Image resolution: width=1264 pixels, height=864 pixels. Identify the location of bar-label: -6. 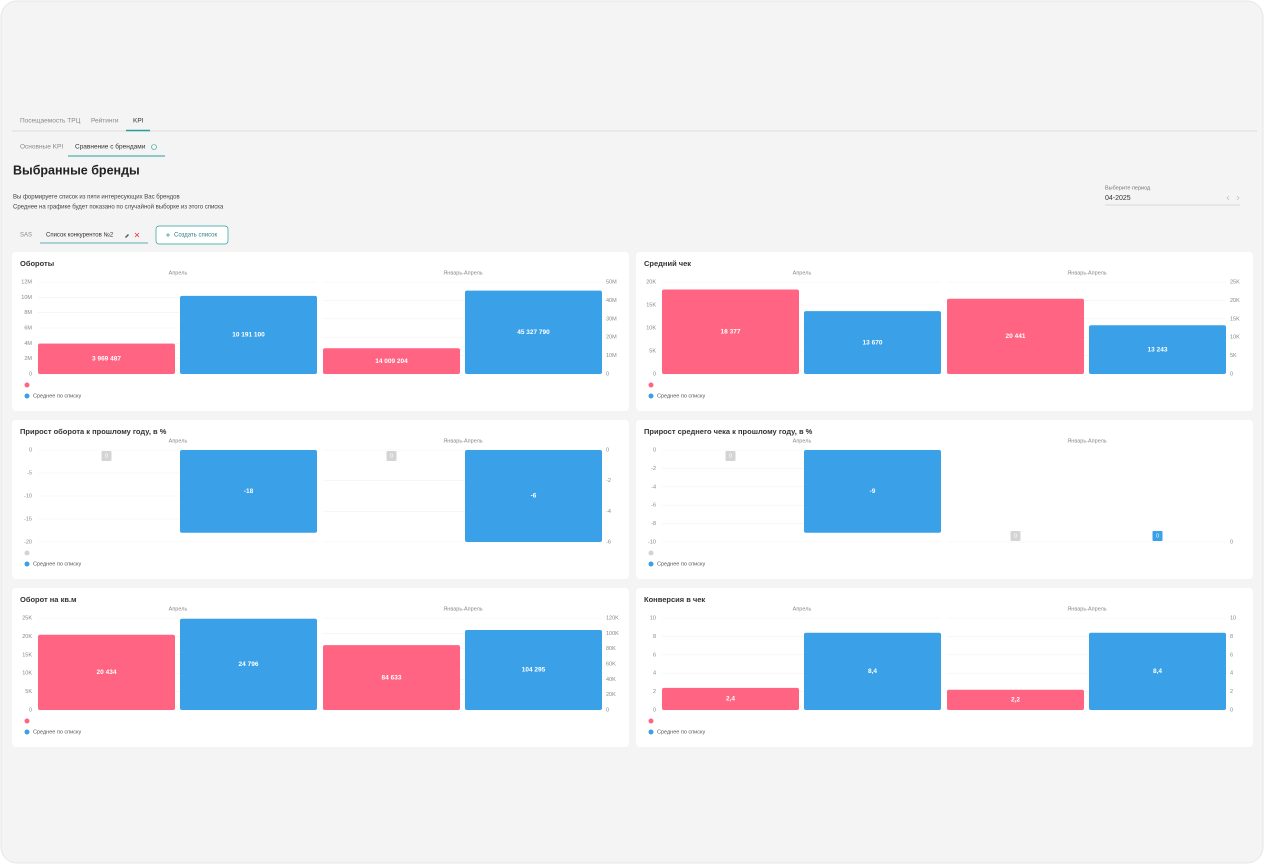
(534, 496).